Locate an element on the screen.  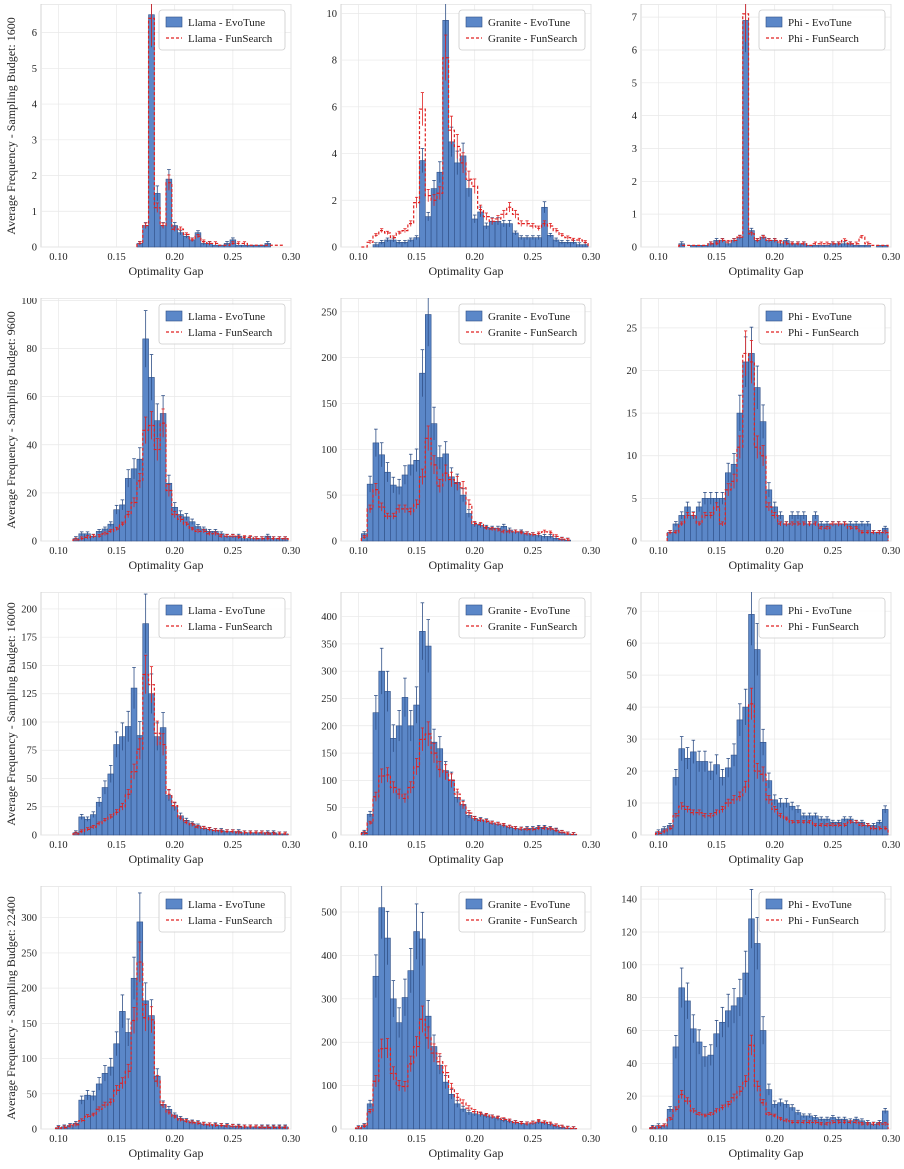
y-tick-label: 2 is located at coordinates (34, 176).